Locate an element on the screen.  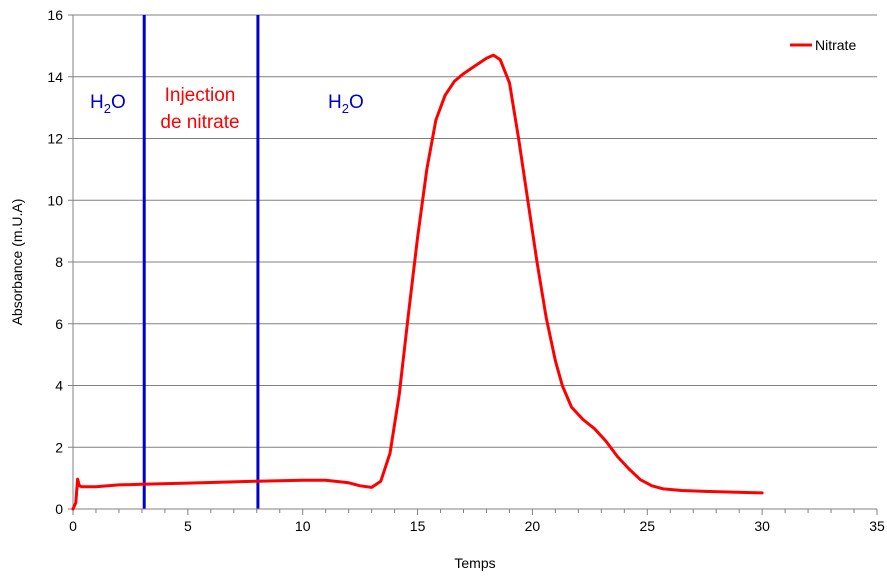
x-tick-label: 20 is located at coordinates (533, 526).